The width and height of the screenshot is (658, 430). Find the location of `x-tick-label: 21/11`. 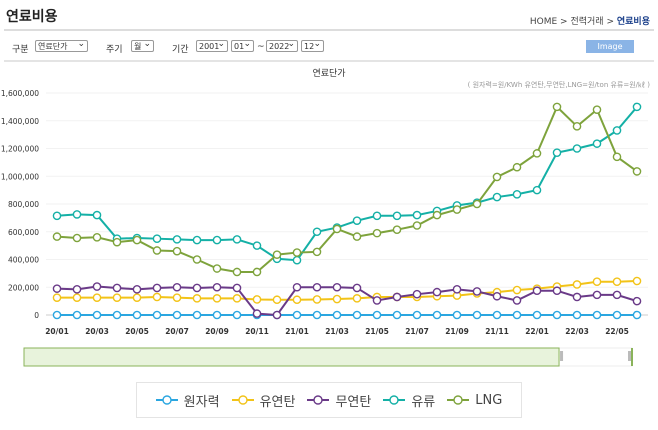

x-tick-label: 21/11 is located at coordinates (497, 331).